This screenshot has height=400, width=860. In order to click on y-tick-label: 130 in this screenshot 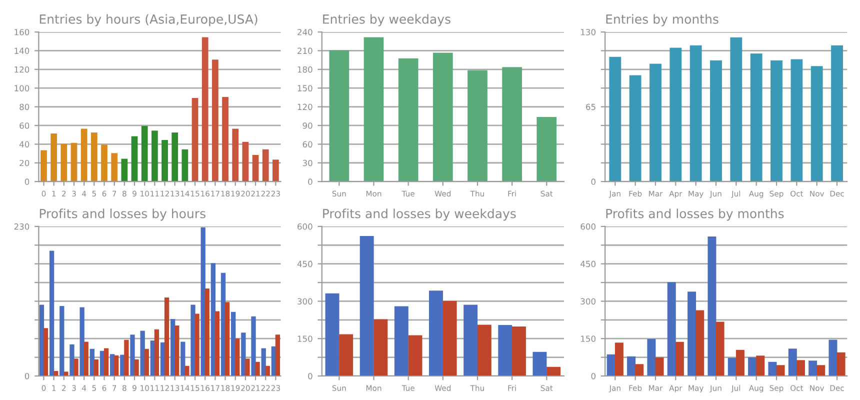, I will do `click(588, 32)`.